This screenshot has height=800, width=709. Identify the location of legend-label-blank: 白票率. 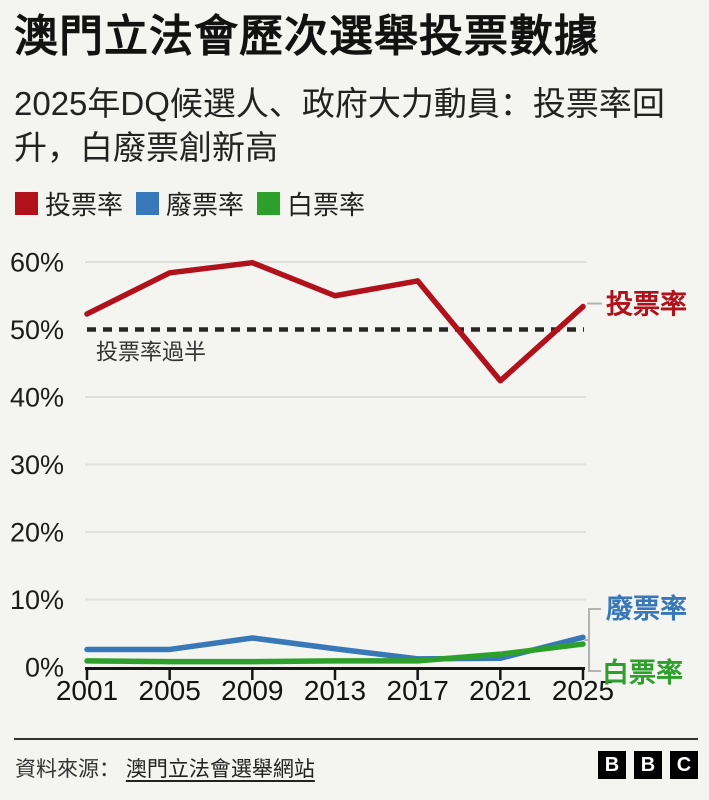
(326, 205).